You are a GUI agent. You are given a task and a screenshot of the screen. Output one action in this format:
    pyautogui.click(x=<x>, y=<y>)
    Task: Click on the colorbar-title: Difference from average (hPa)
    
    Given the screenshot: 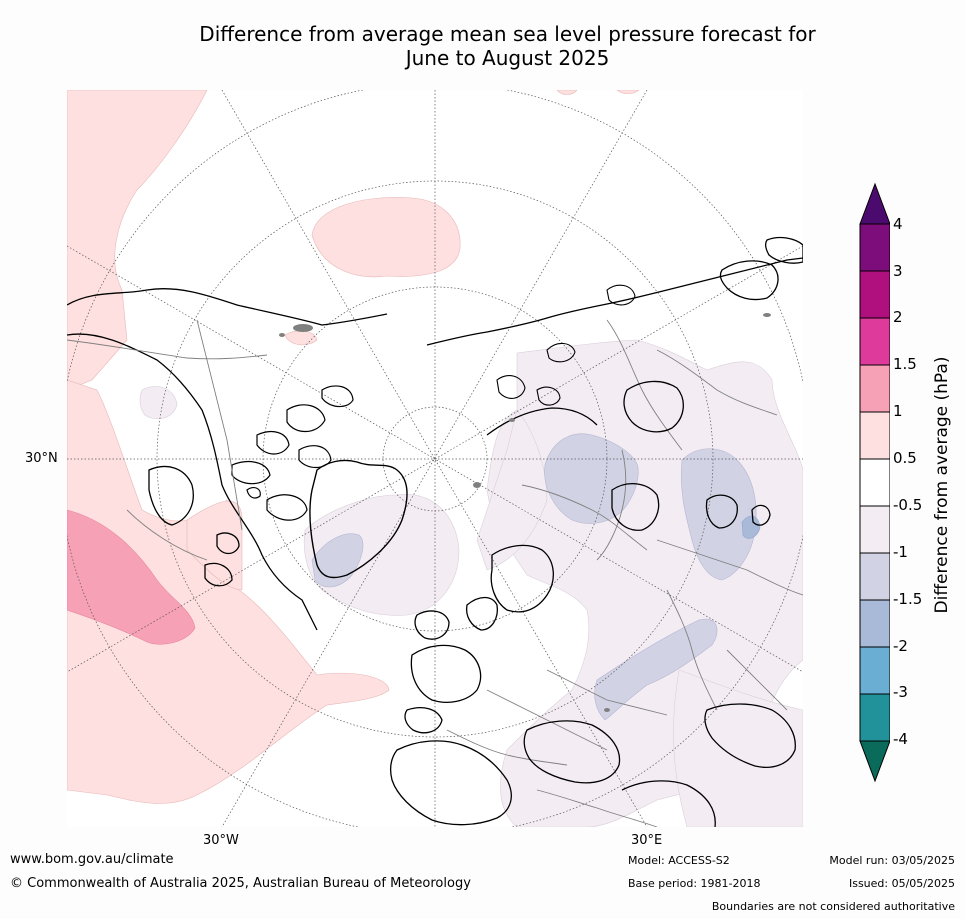 What is the action you would take?
    pyautogui.click(x=942, y=485)
    